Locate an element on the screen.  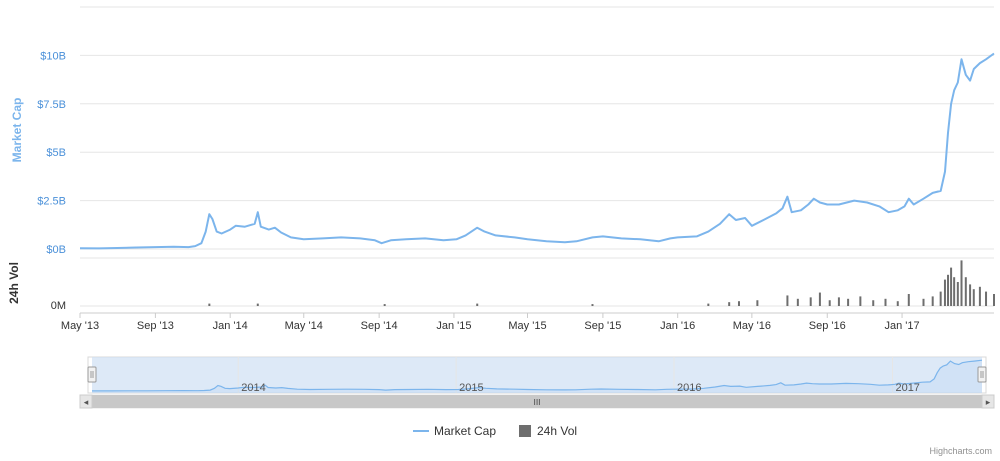
x-tick-label: May '16 is located at coordinates (752, 326).